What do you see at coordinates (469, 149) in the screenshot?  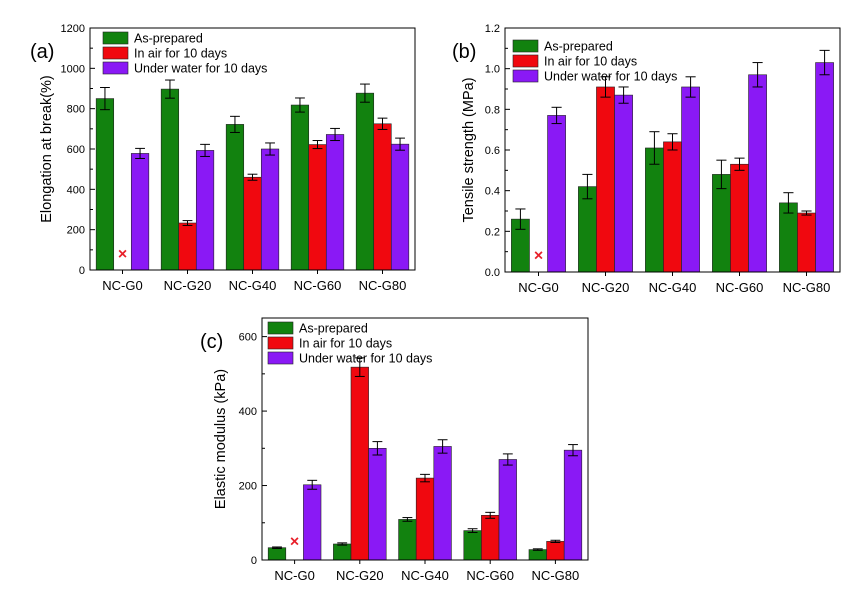 I see `y-axis-title: Tensile strength (MPa)` at bounding box center [469, 149].